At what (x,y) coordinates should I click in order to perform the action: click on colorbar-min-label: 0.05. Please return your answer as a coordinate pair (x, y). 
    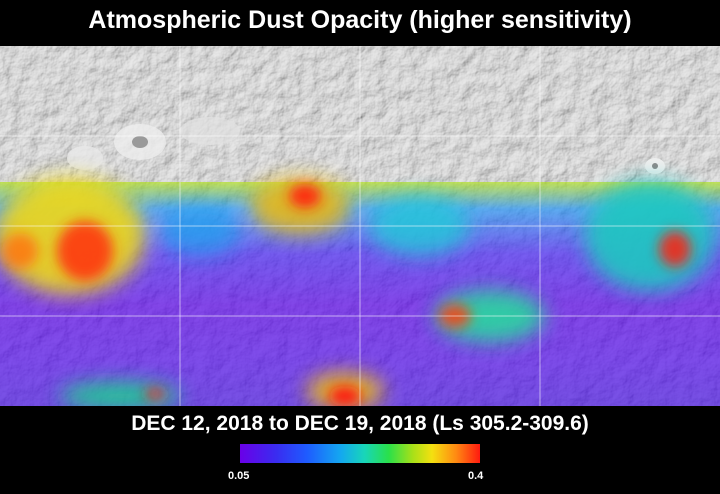
    Looking at the image, I should click on (239, 476).